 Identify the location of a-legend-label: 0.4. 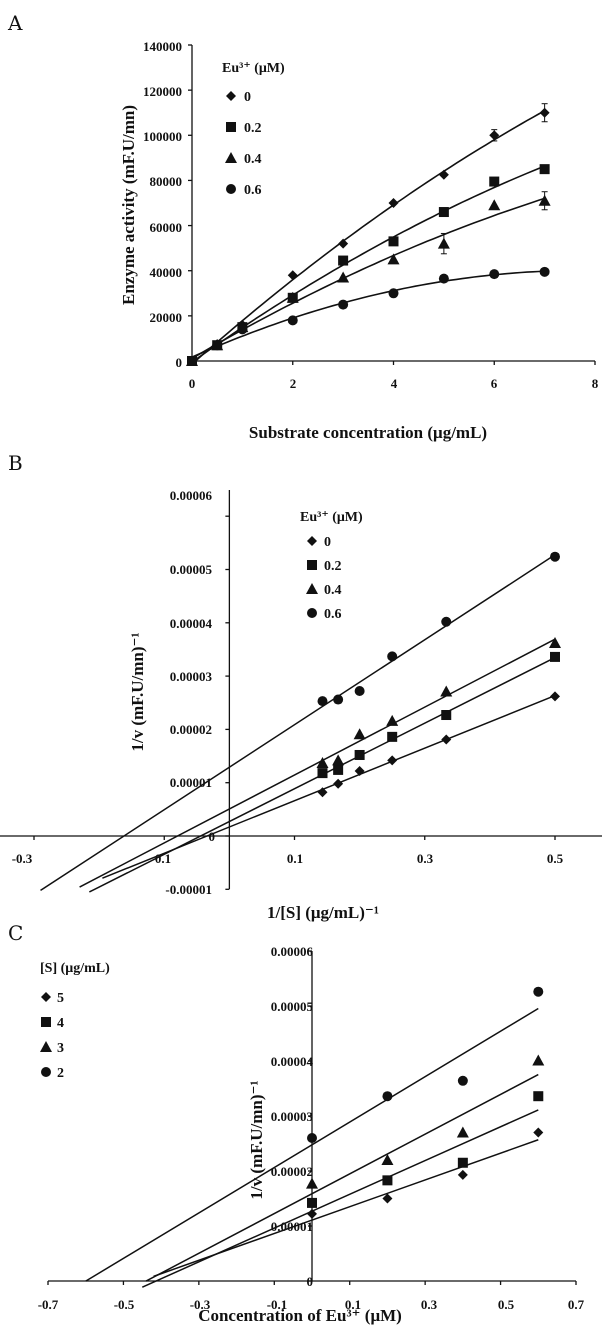
(253, 159).